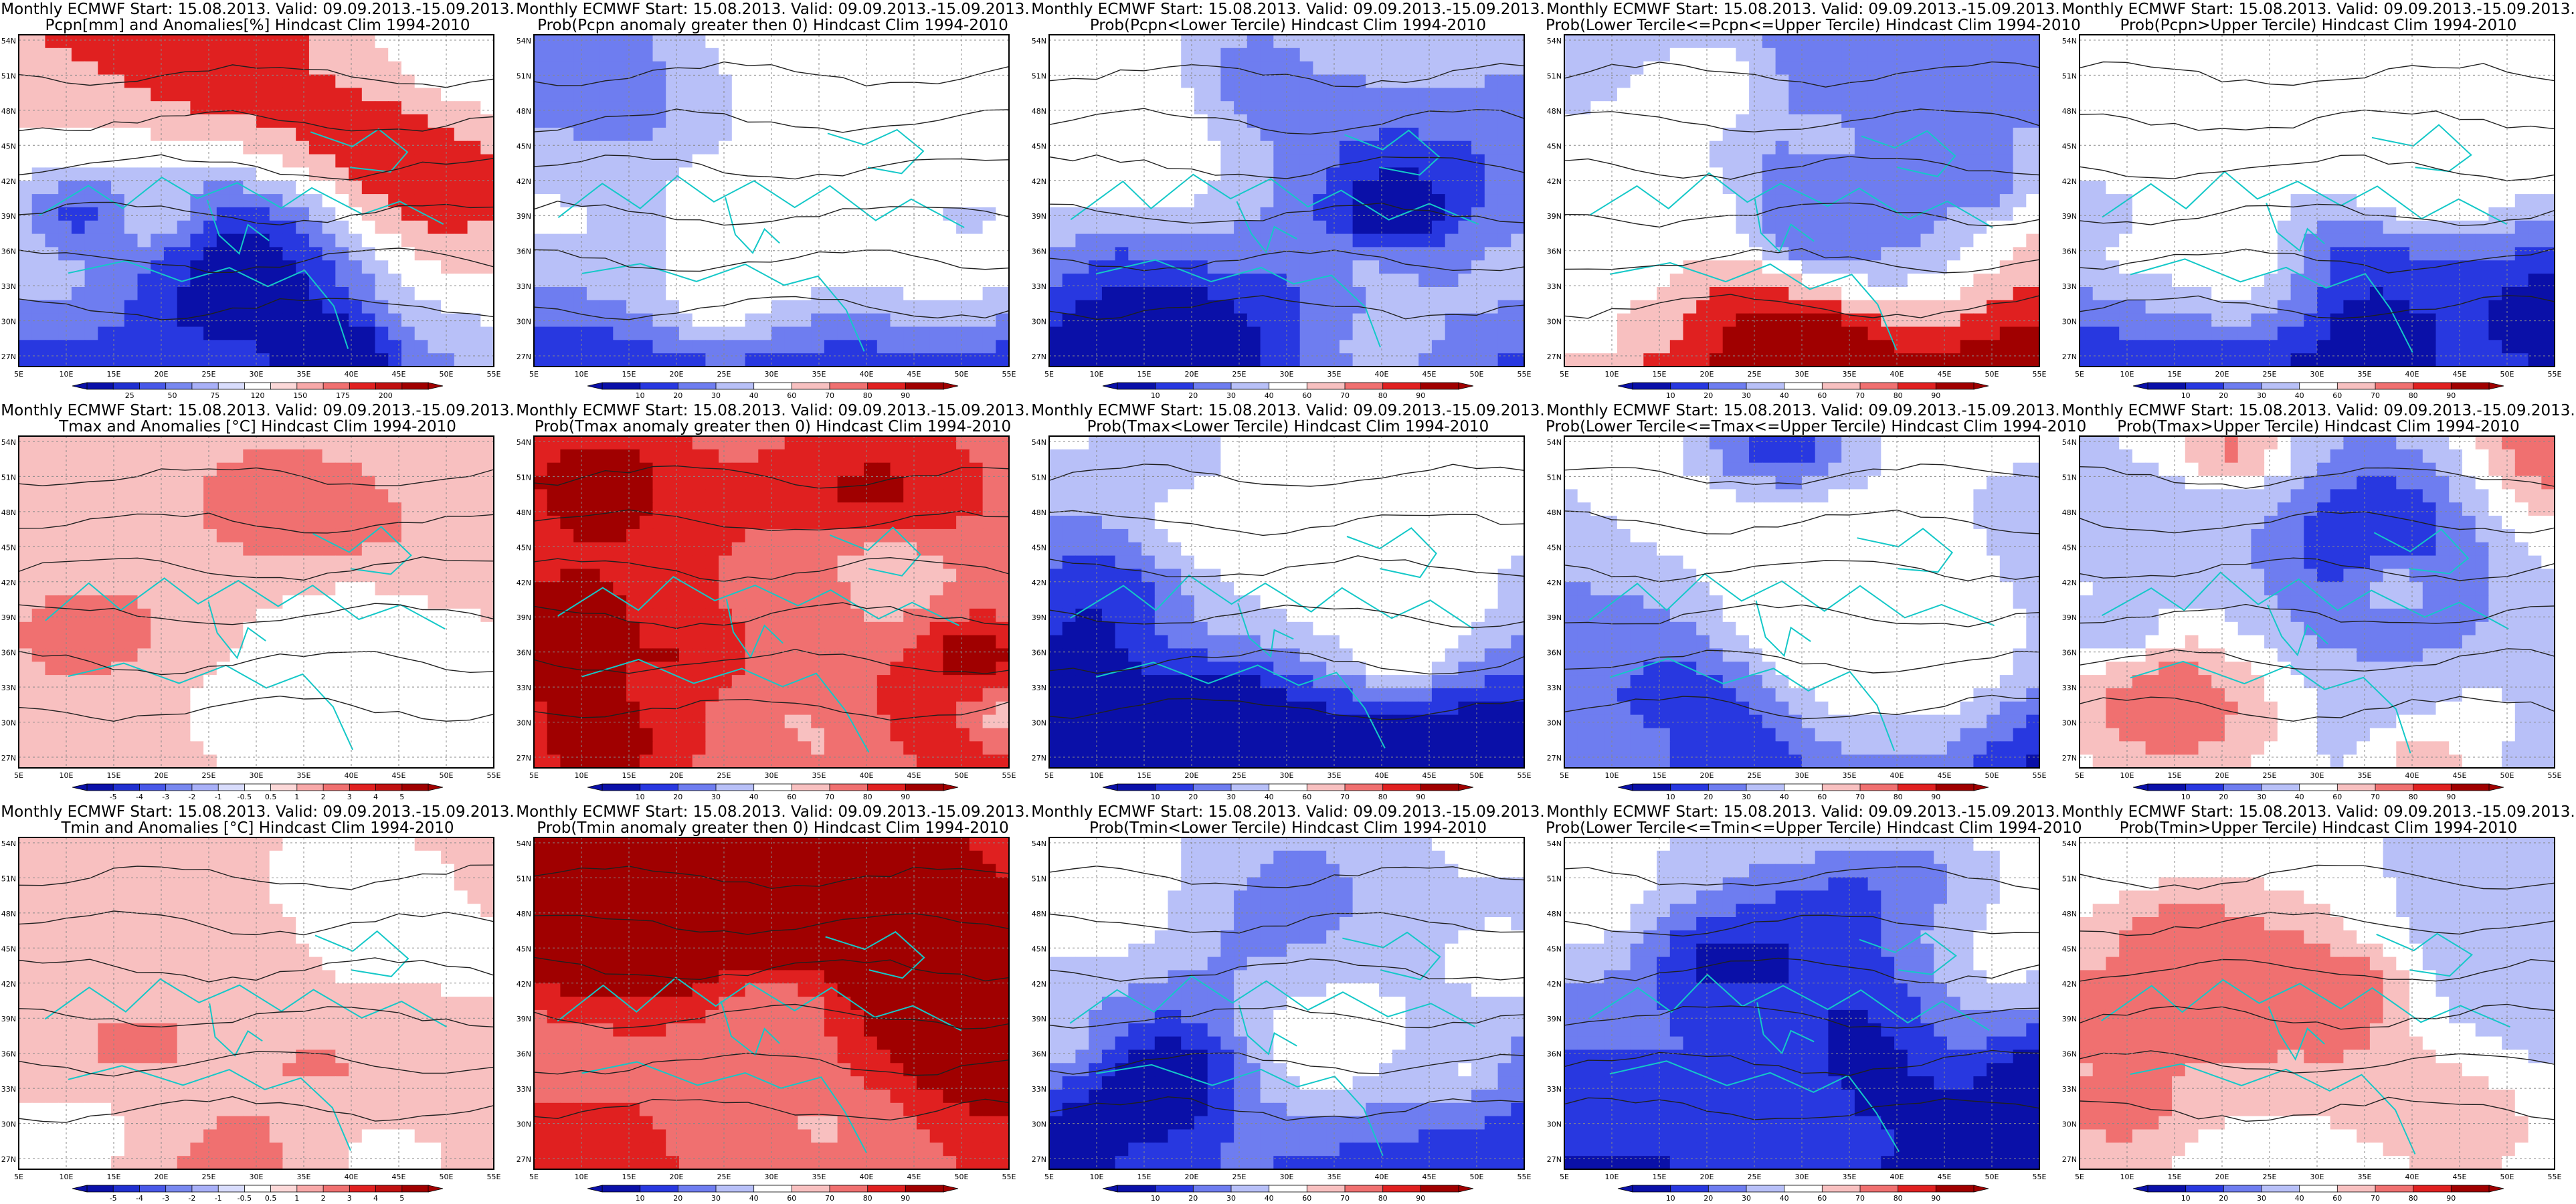  I want to click on lat-tick-label: 42N, so click(8, 583).